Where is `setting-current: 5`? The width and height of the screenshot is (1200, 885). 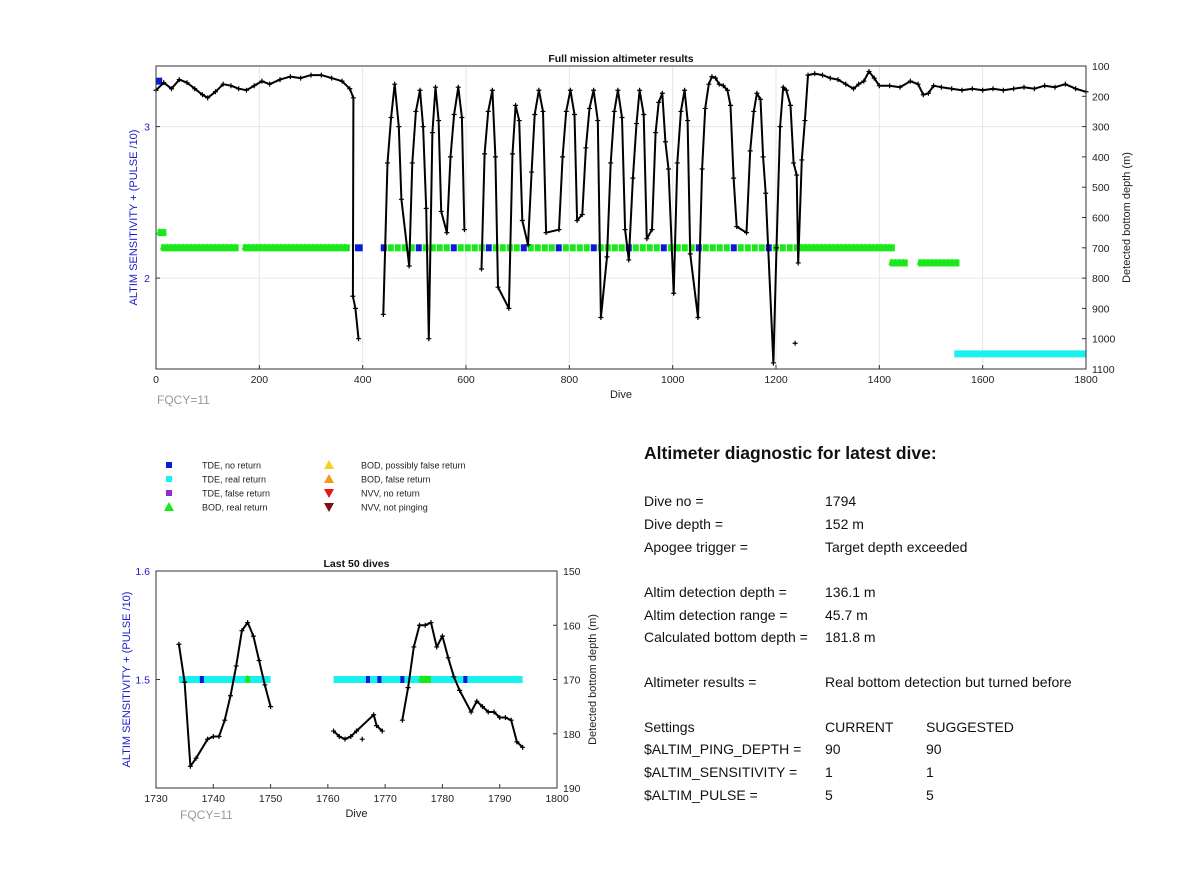 setting-current: 5 is located at coordinates (829, 795).